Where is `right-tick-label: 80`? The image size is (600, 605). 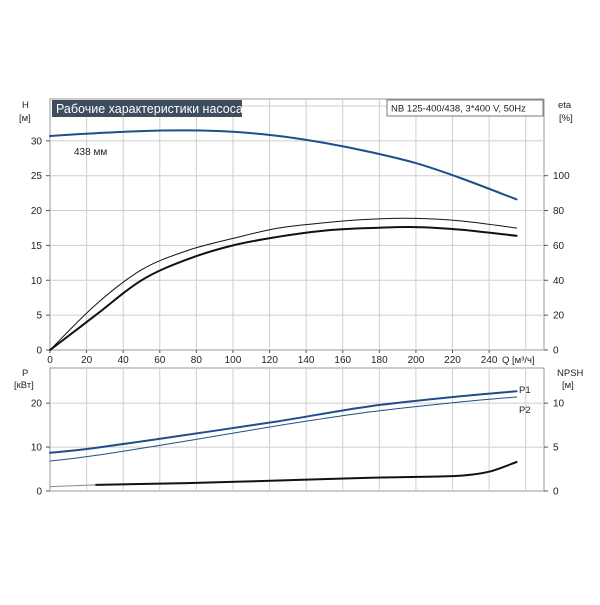 right-tick-label: 80 is located at coordinates (559, 211).